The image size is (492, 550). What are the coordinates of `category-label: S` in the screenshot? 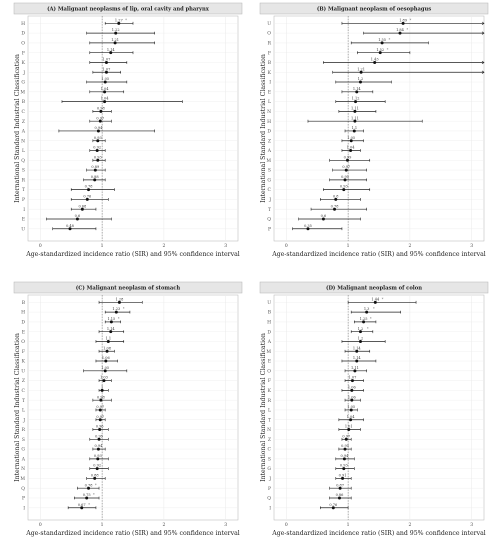 It's located at (23, 171).